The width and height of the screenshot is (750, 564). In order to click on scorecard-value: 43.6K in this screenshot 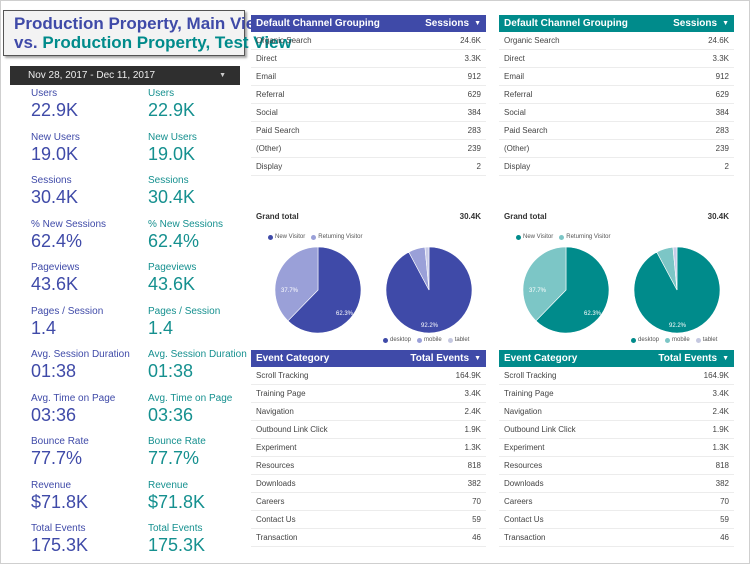, I will do `click(55, 284)`.